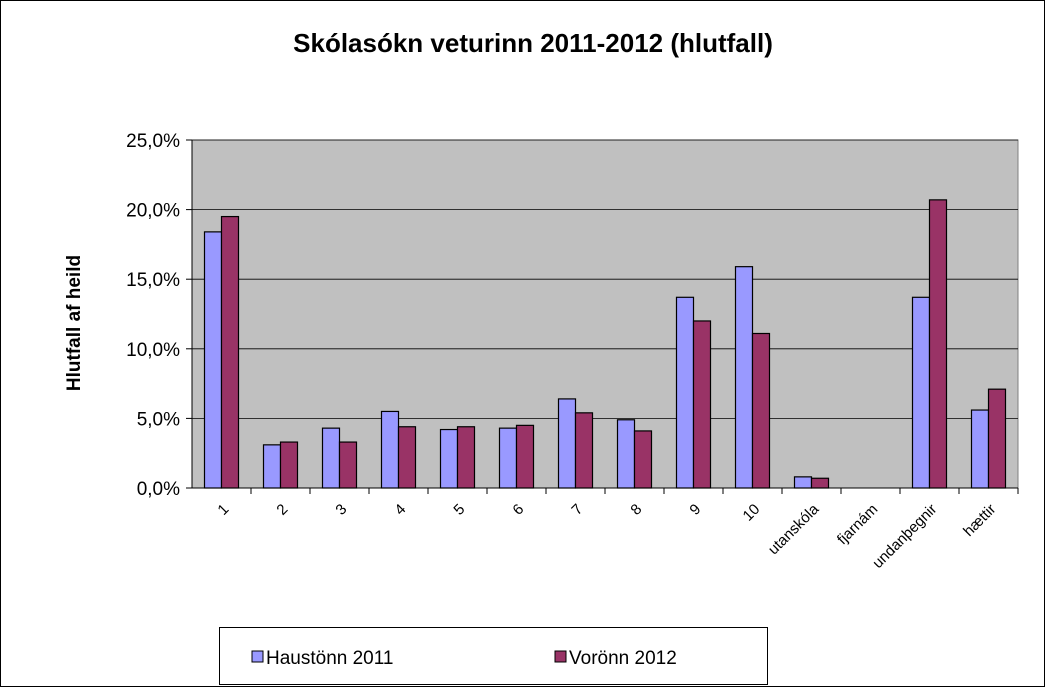 The width and height of the screenshot is (1046, 693). What do you see at coordinates (153, 211) in the screenshot?
I see `y-tick-label: 20,0%` at bounding box center [153, 211].